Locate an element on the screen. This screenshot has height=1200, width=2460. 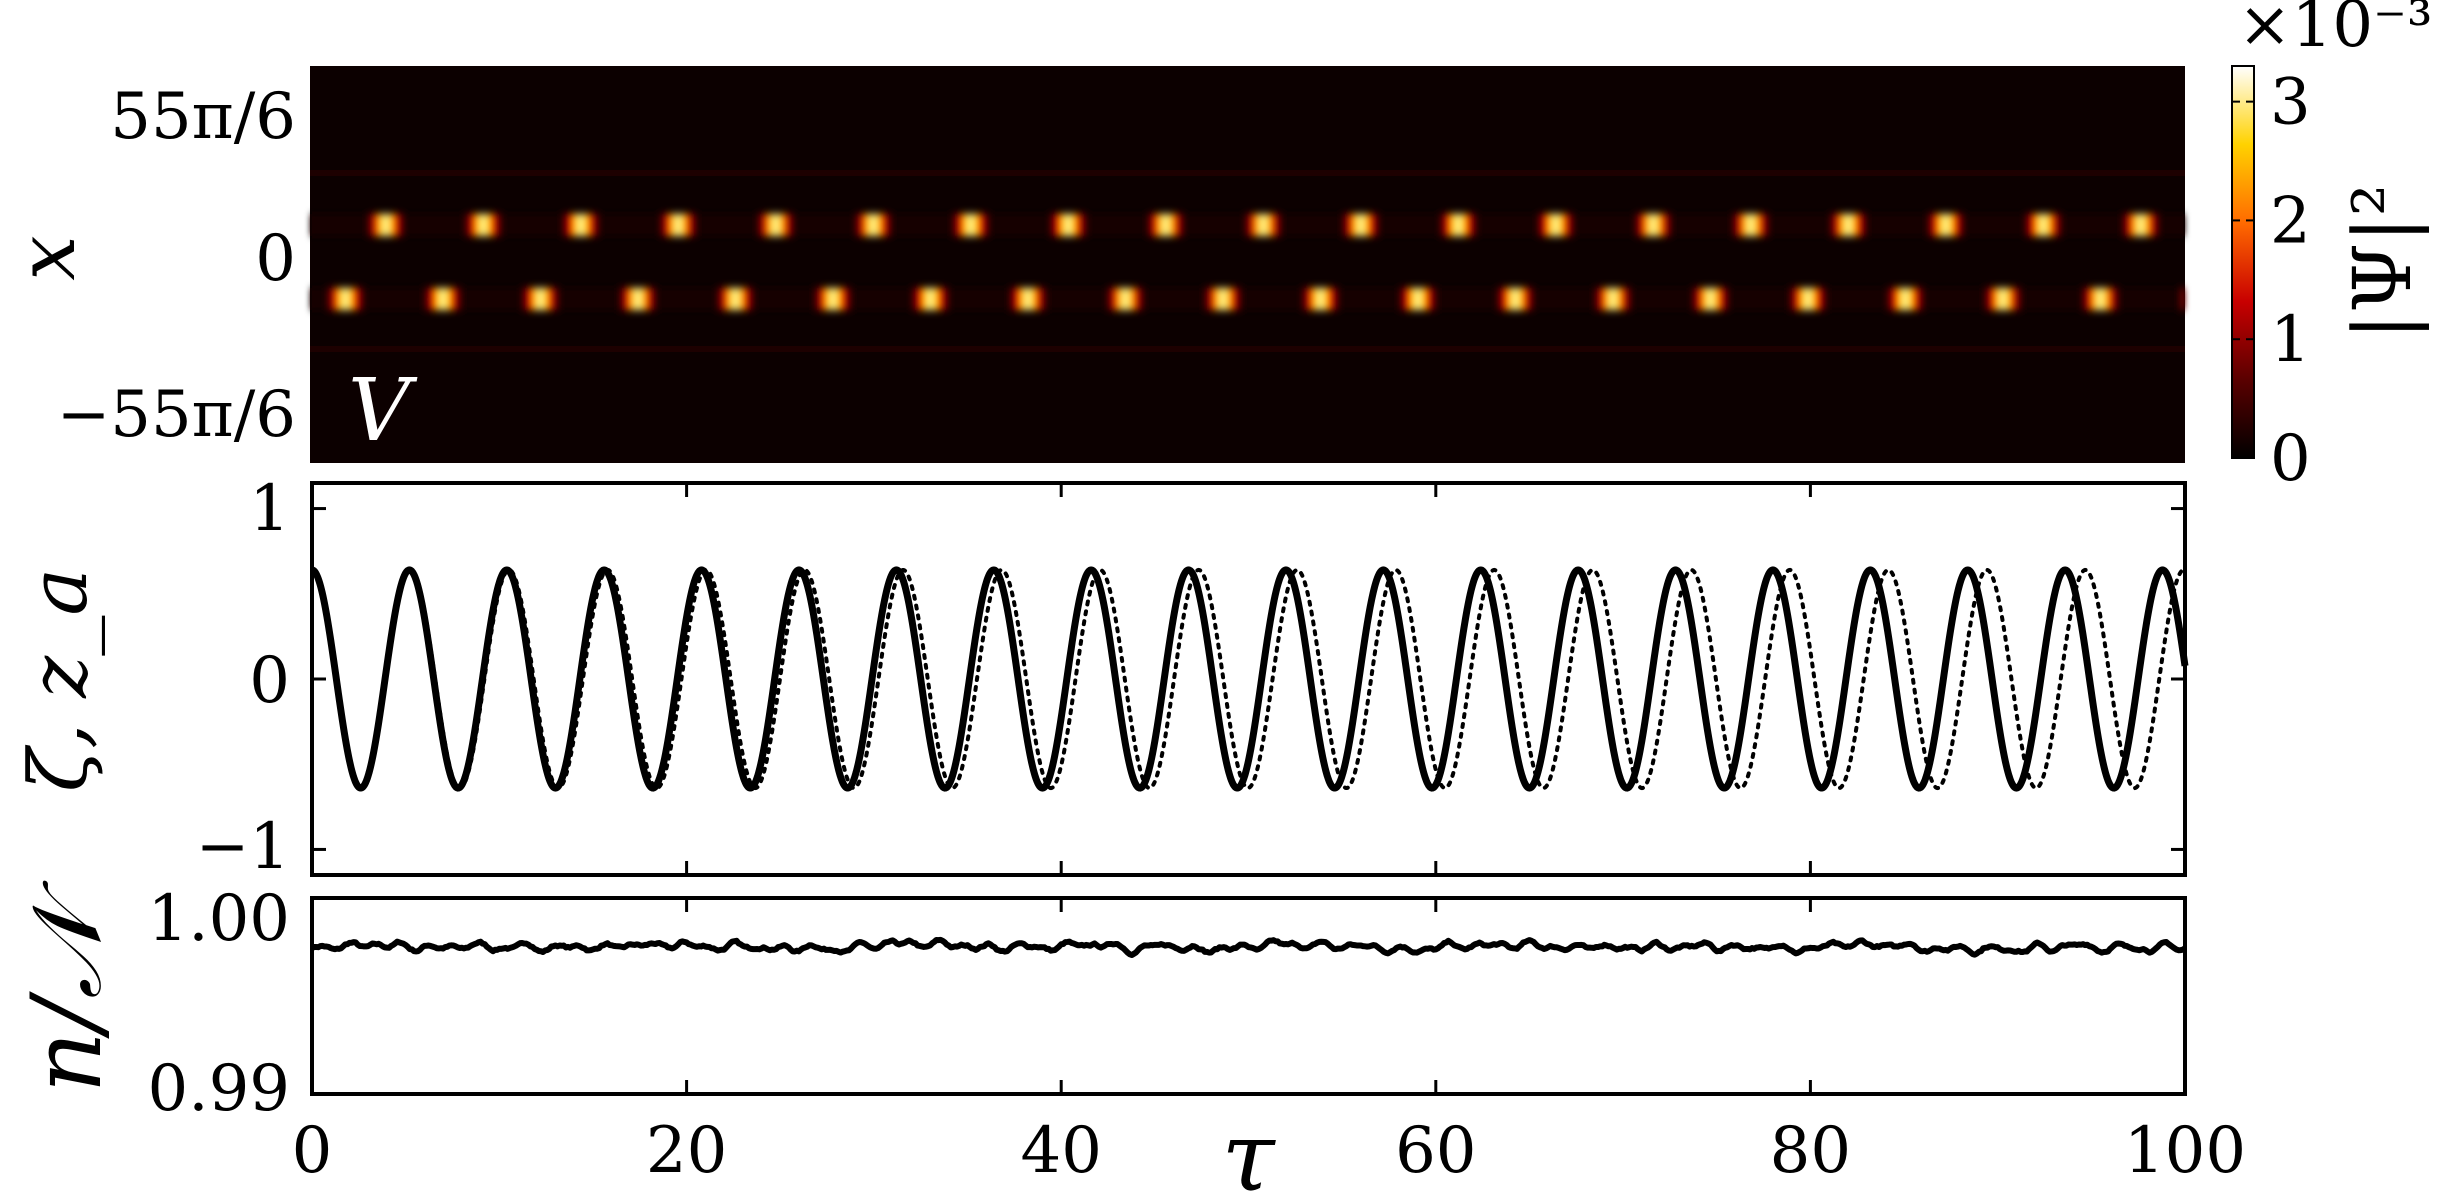
oscillation-ytick-0: 0 is located at coordinates (269, 681).